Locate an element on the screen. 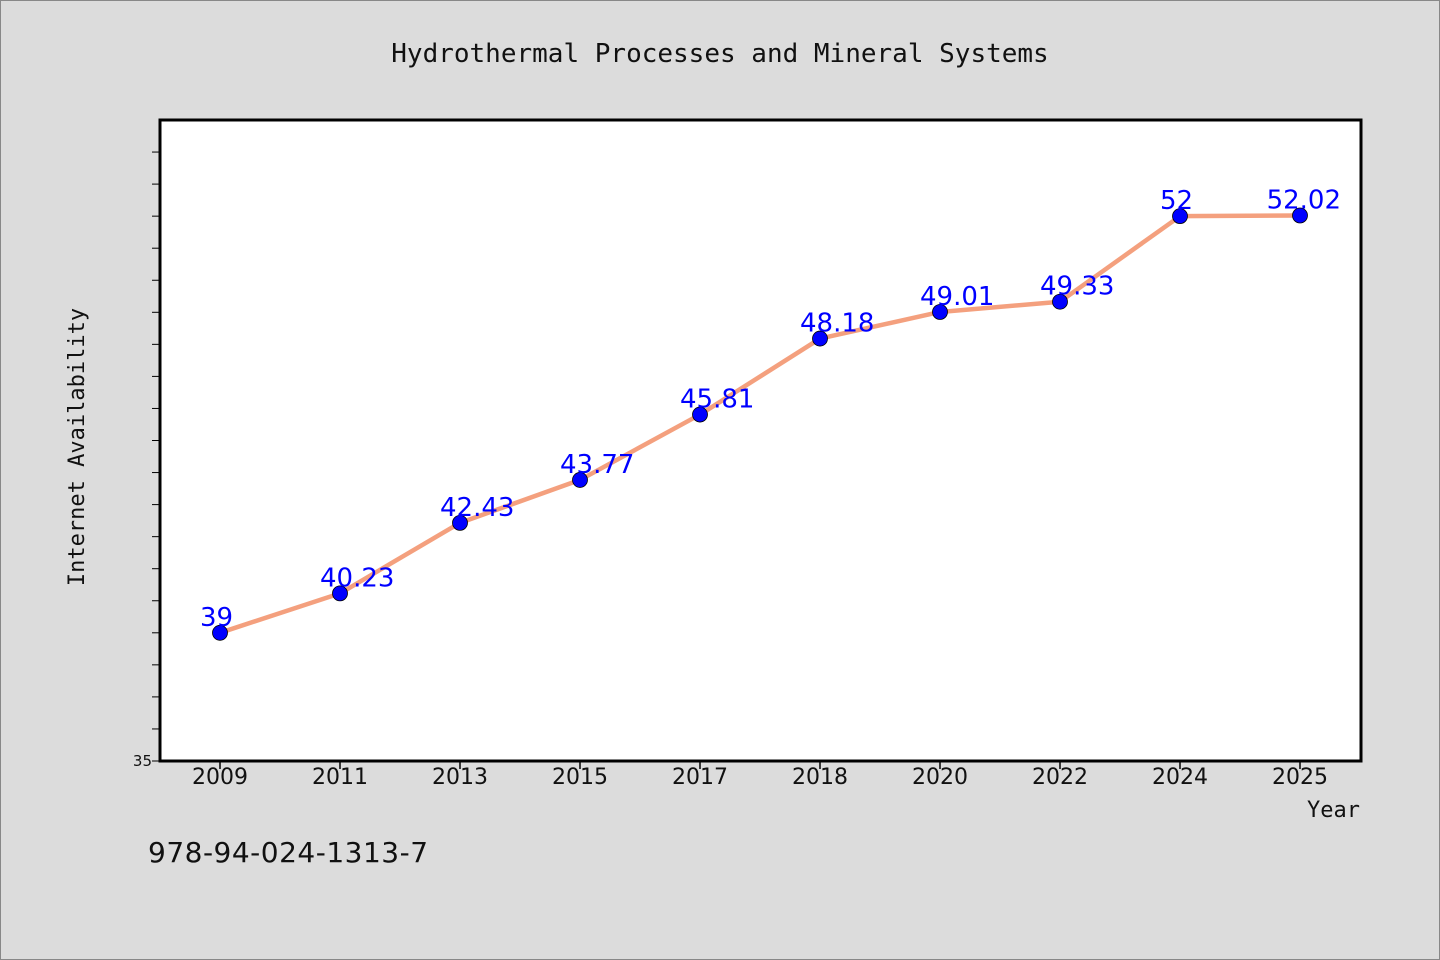 The height and width of the screenshot is (960, 1440). y-tick-label: 35 is located at coordinates (142, 761).